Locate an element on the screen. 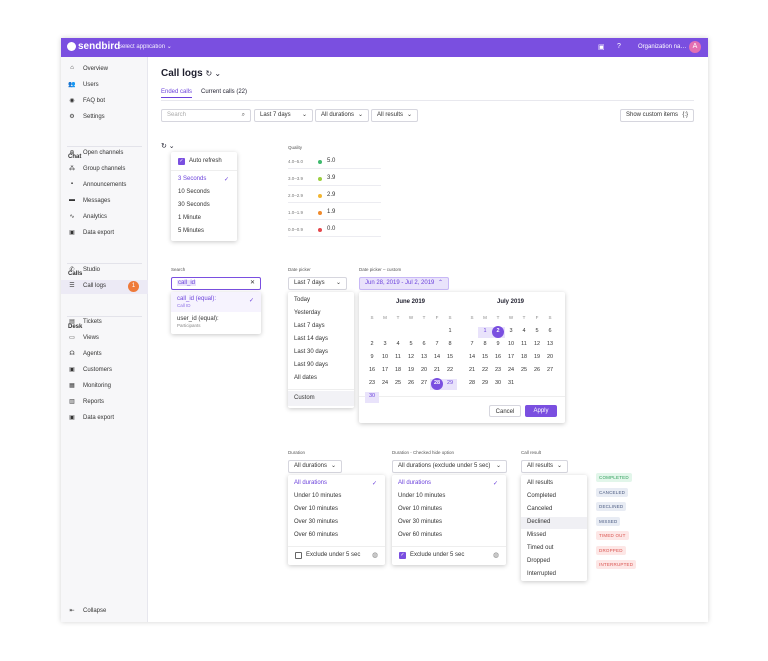 The width and height of the screenshot is (768, 661). calendar-day: 1 is located at coordinates (485, 331).